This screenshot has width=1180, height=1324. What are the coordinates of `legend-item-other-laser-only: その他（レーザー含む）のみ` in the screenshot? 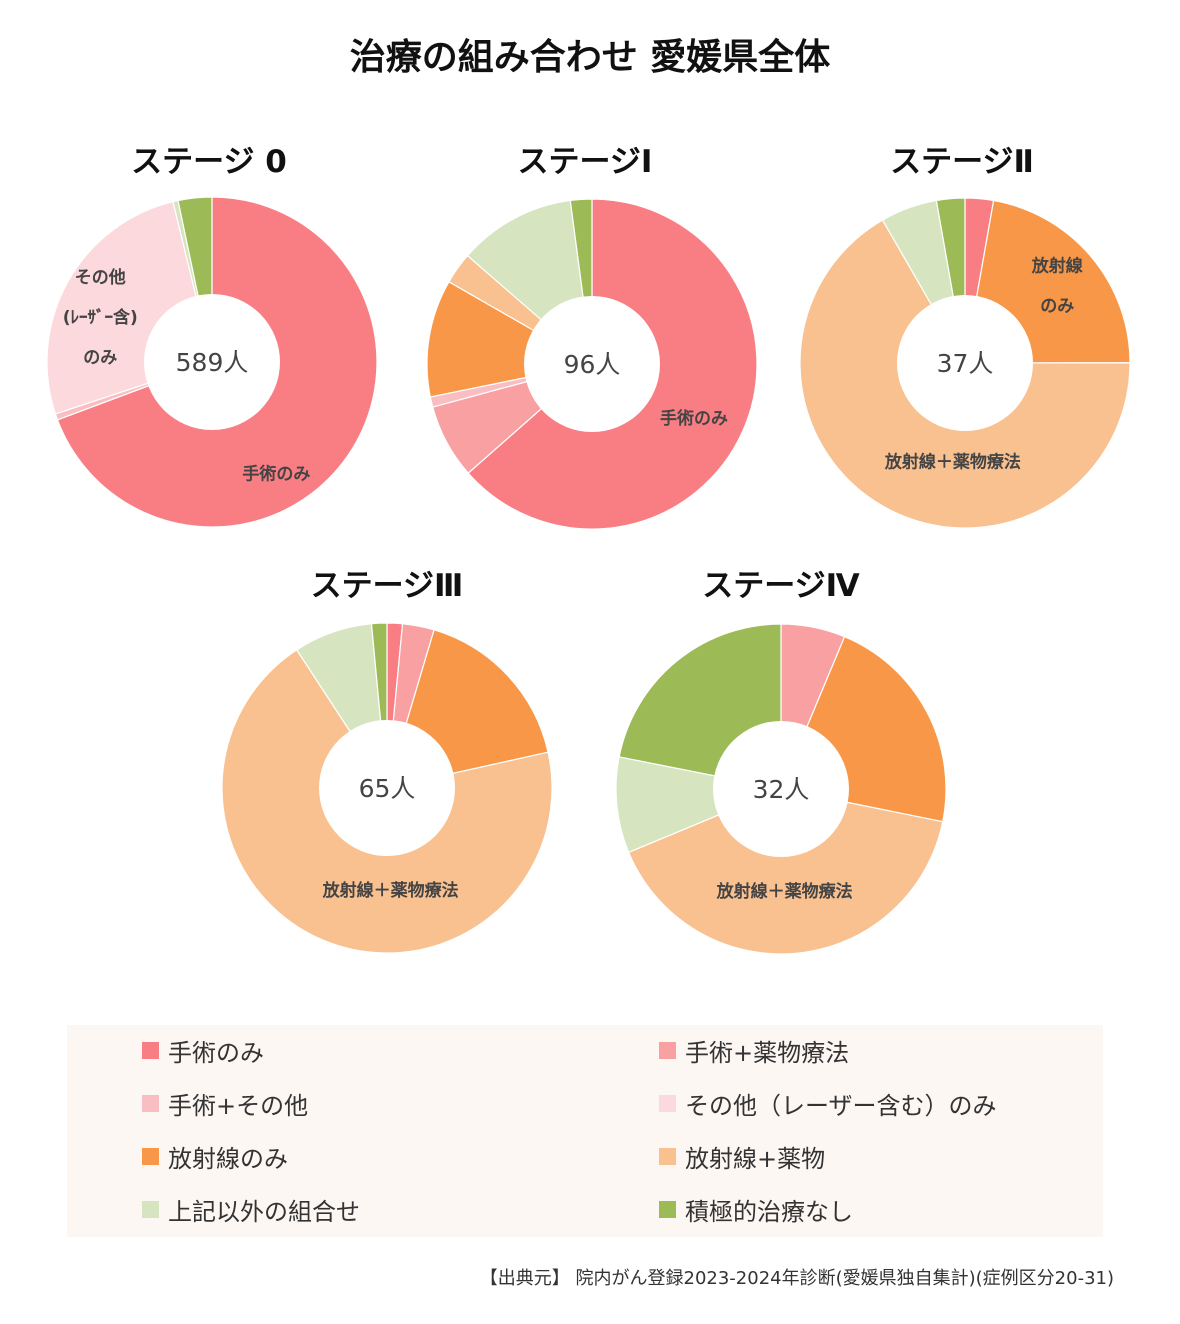 It's located at (828, 1104).